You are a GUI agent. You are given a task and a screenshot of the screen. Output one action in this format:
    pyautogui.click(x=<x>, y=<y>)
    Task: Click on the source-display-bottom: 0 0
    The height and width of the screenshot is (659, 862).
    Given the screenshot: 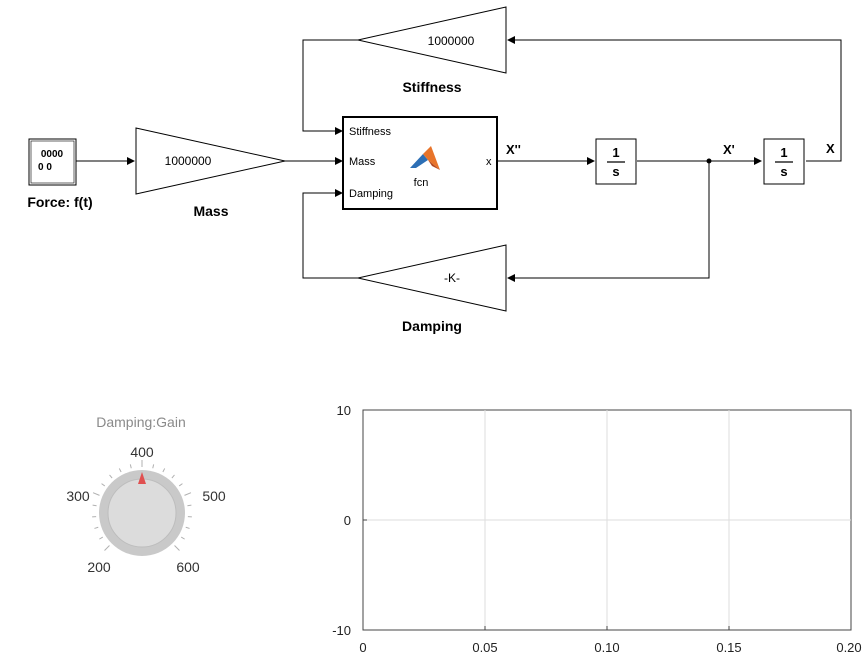 What is the action you would take?
    pyautogui.click(x=45, y=167)
    